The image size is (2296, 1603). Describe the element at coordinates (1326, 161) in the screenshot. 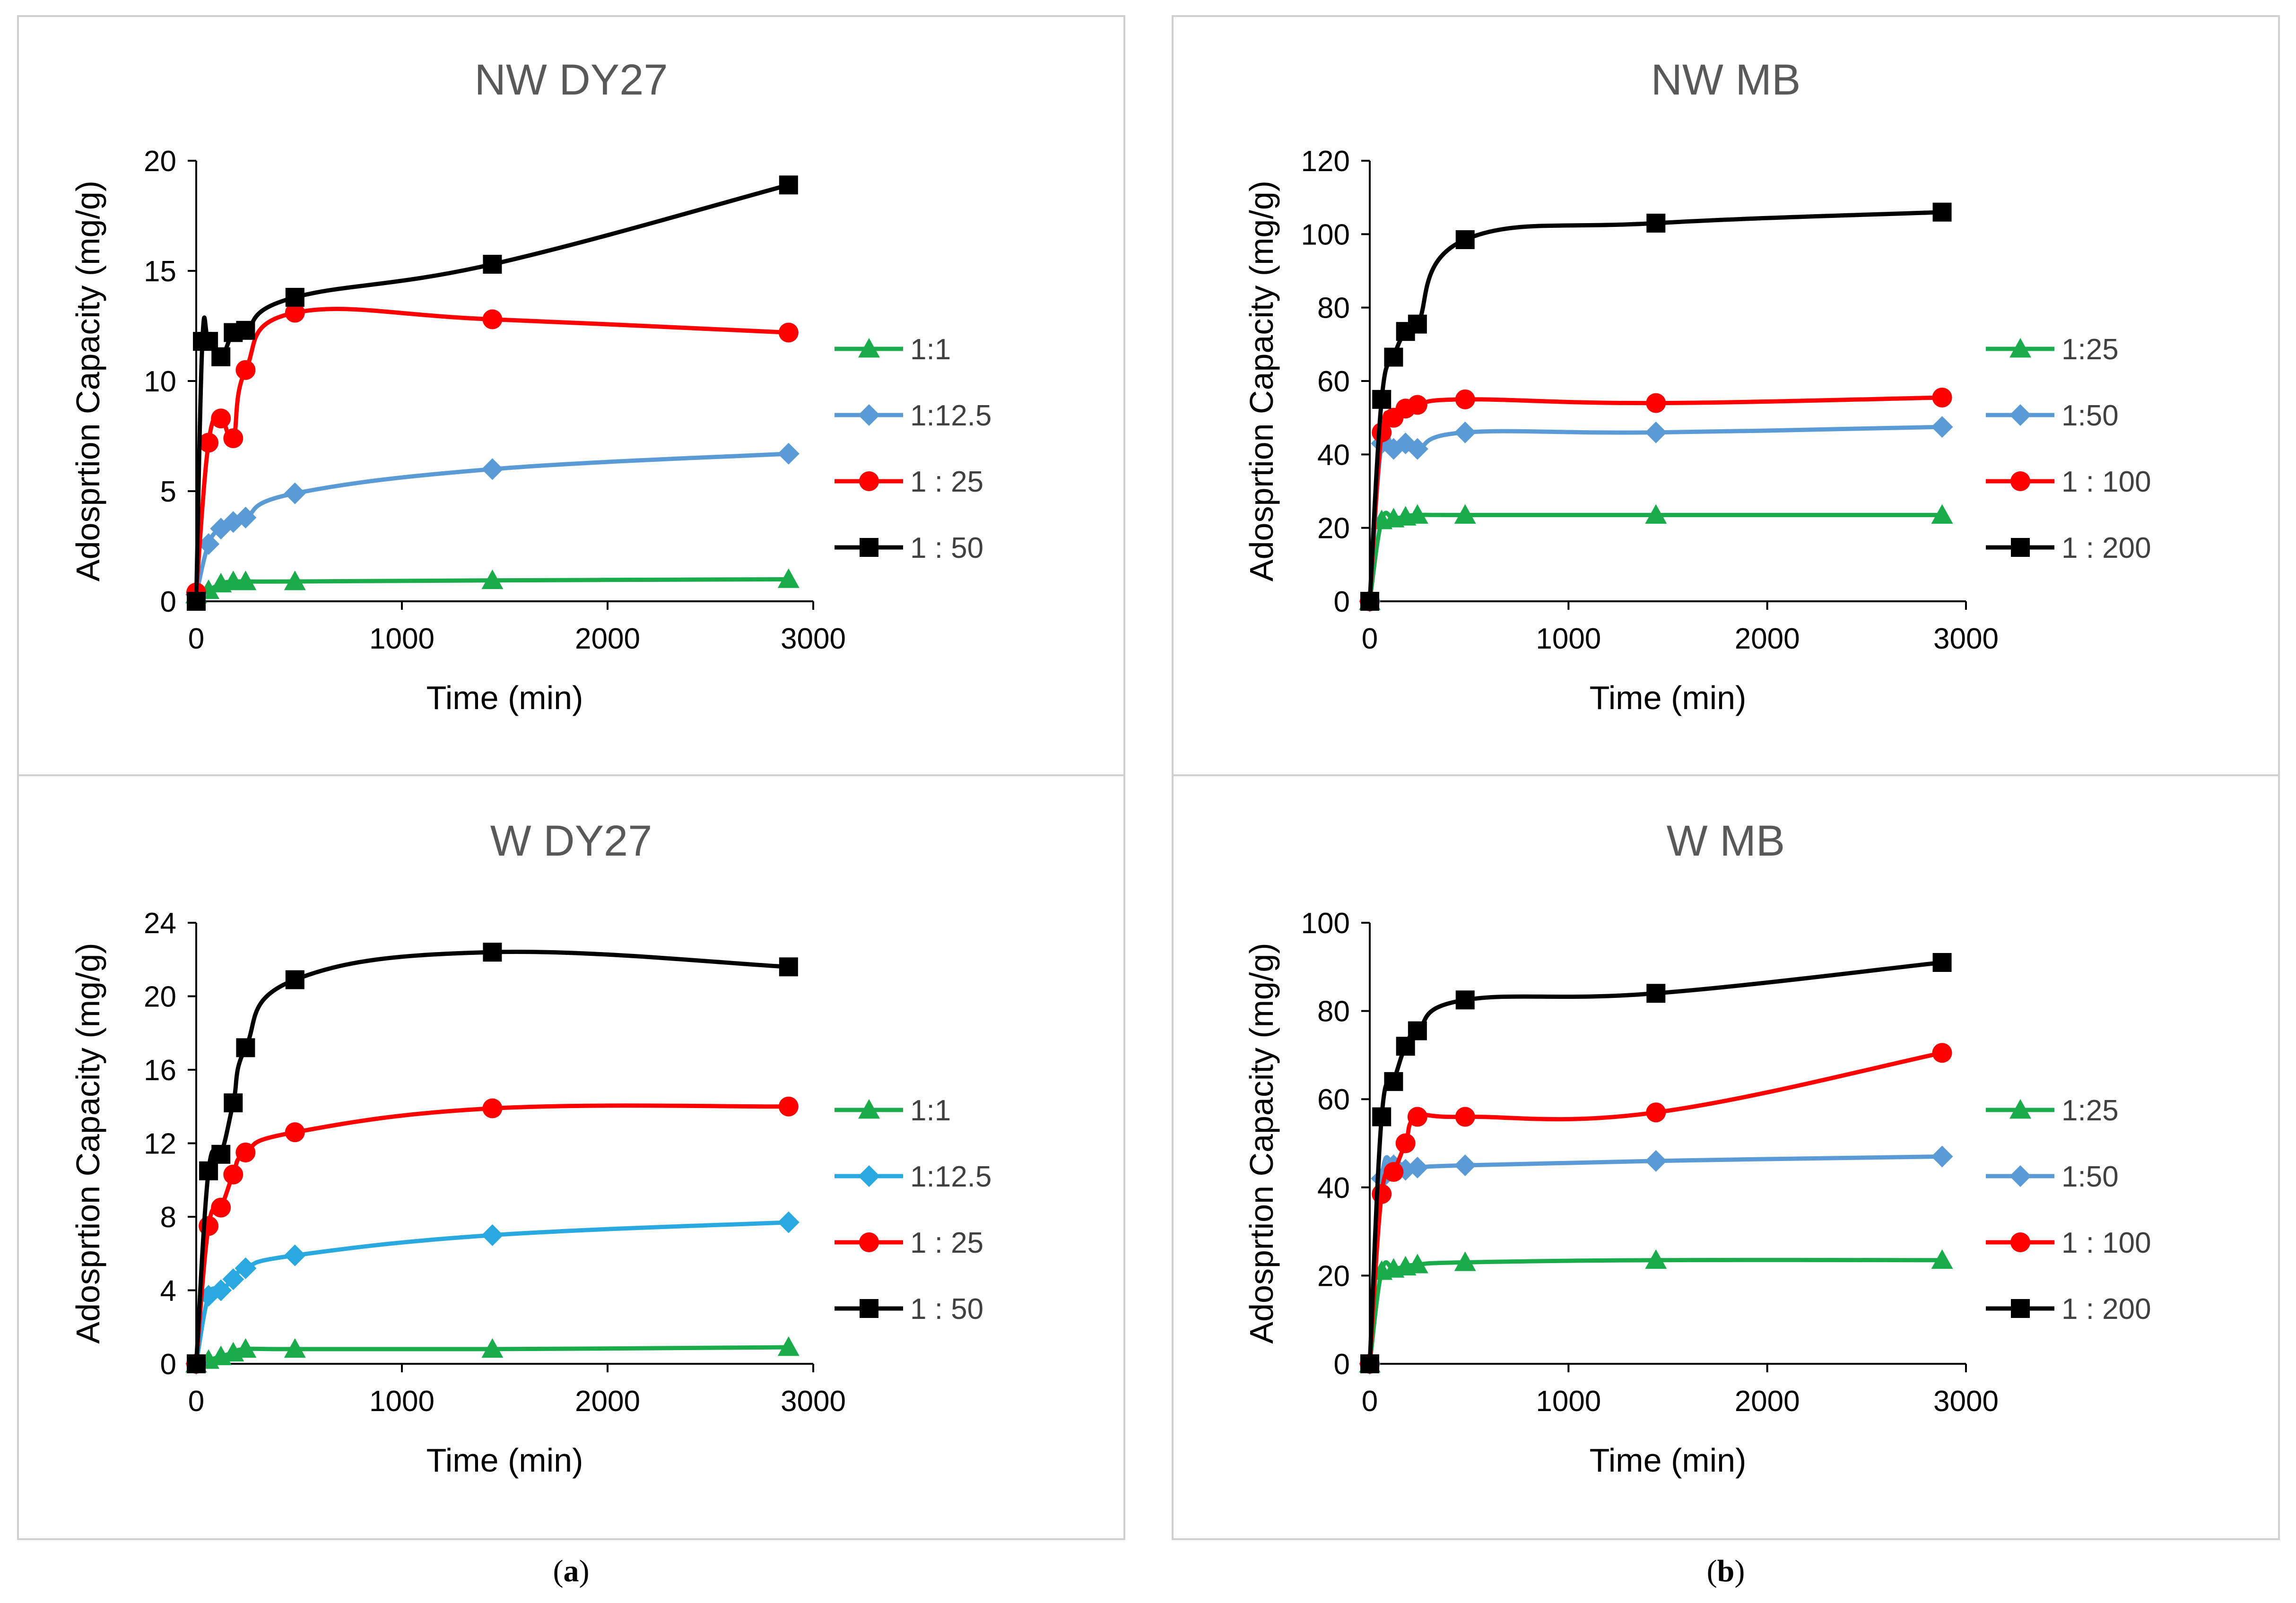

I see `y-tick-label: 120` at that location.